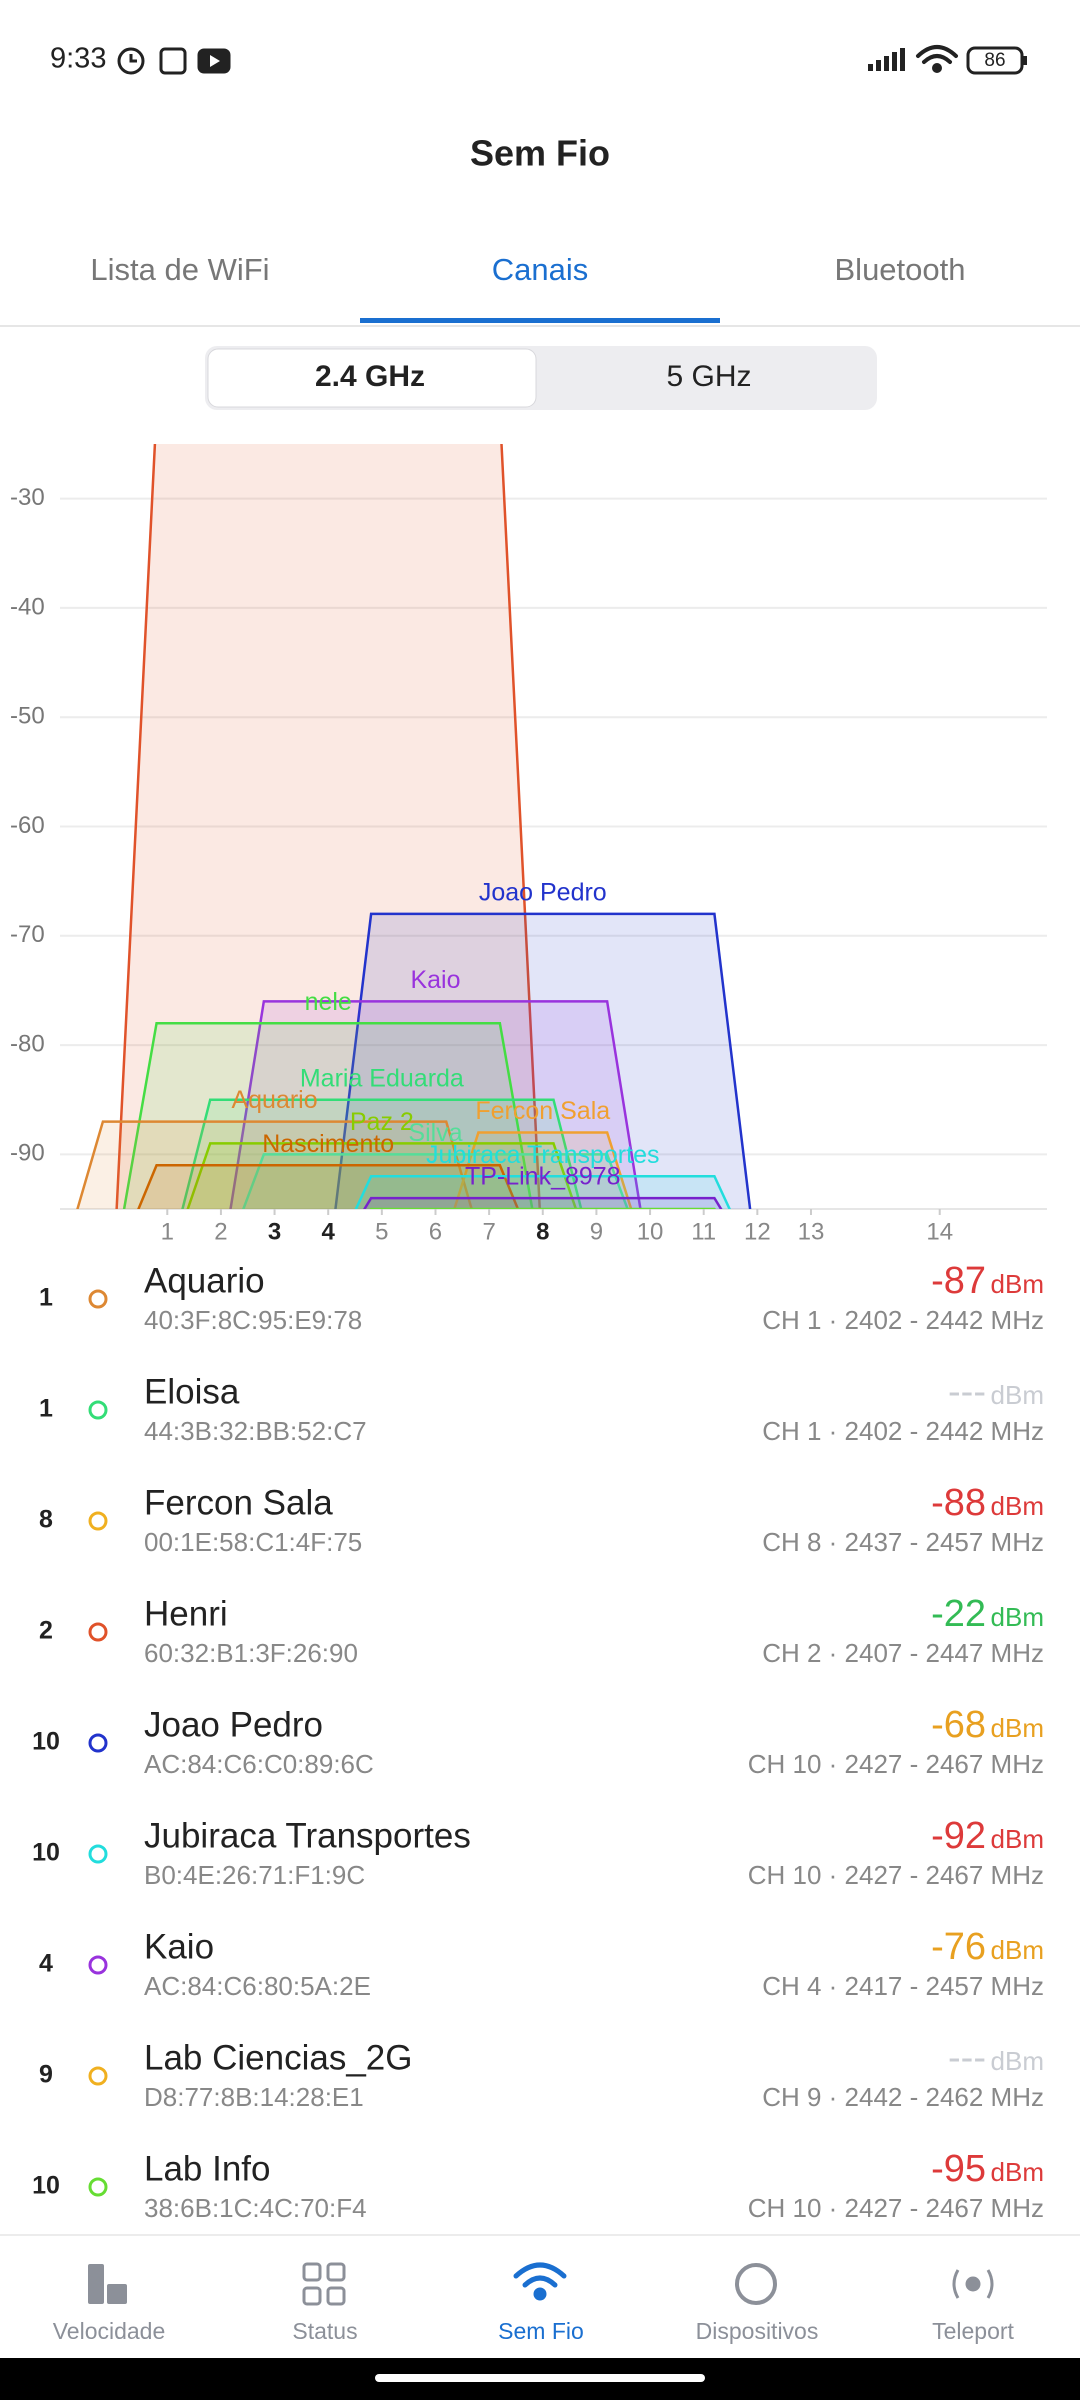  What do you see at coordinates (109, 2331) in the screenshot?
I see `nav-label: Velocidade` at bounding box center [109, 2331].